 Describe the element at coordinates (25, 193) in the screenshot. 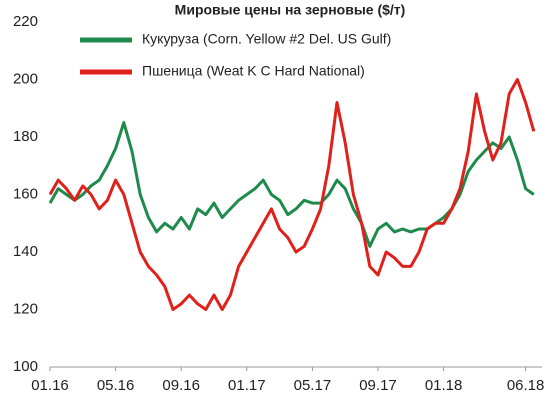

I see `y-tick-label: 160` at that location.